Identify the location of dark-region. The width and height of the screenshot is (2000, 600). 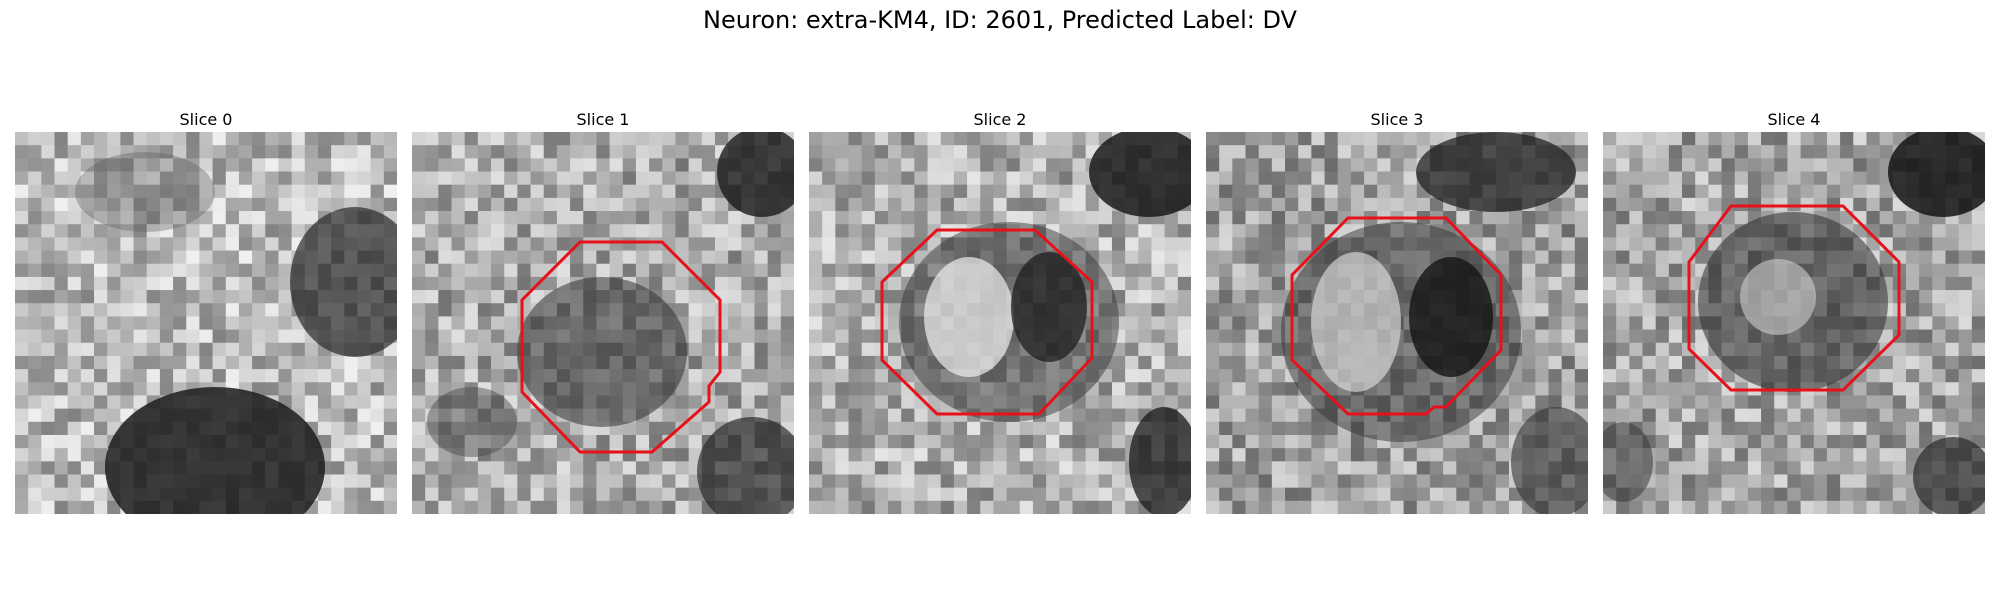
(1949, 475).